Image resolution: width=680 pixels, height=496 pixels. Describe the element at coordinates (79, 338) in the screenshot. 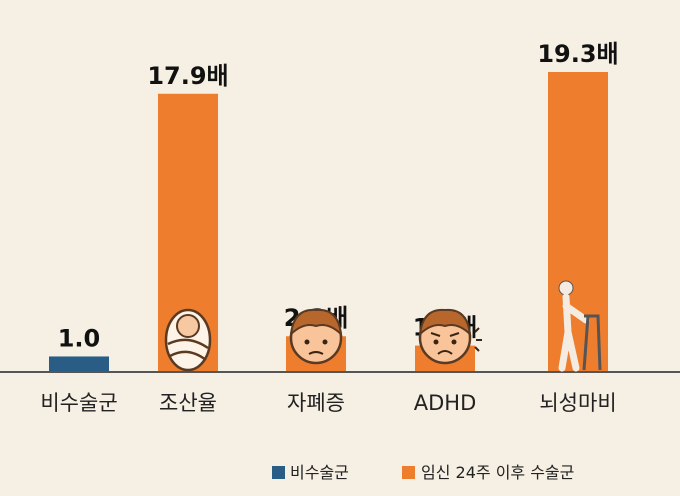

I see `value-label-non-surgery: 1.0` at that location.